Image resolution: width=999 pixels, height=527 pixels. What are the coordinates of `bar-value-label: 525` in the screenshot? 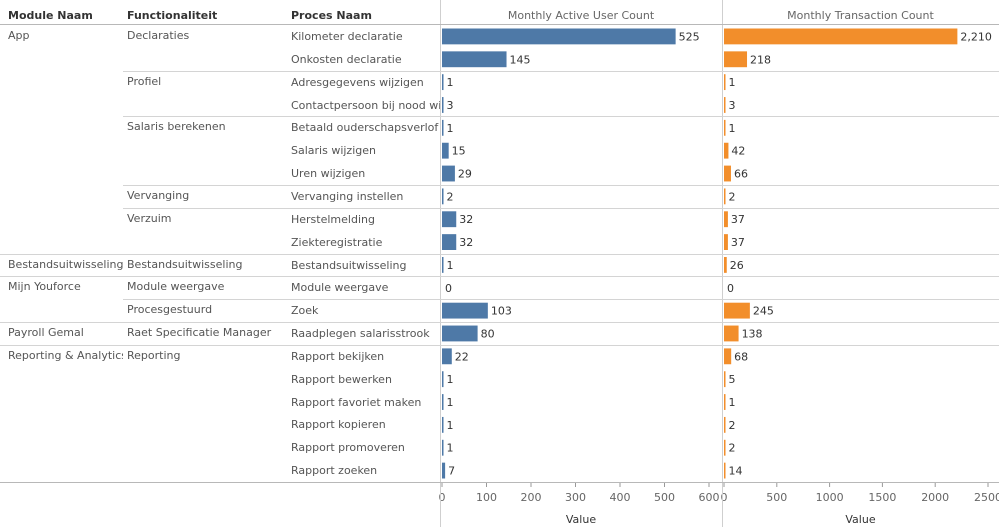 It's located at (689, 36).